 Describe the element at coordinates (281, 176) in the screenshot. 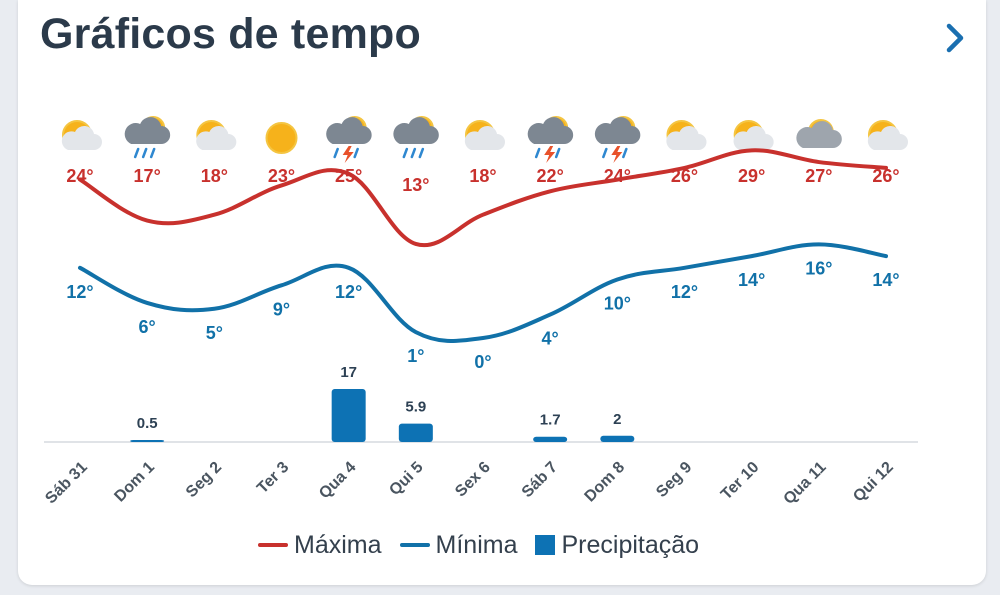

I see `max-temp-label: 23°` at that location.